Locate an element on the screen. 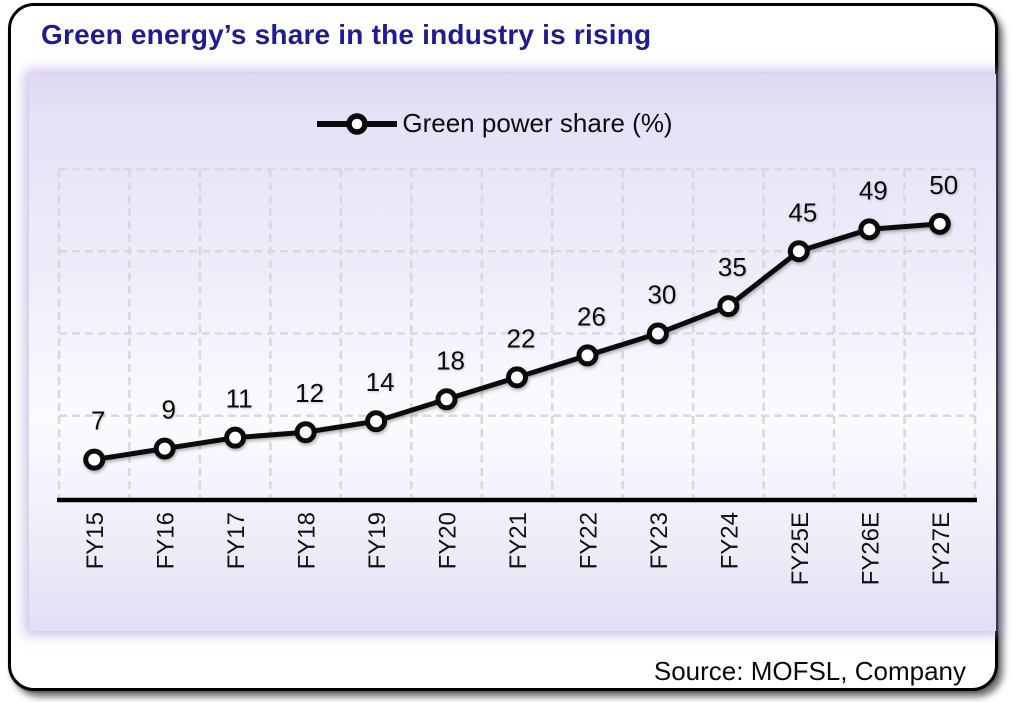 This screenshot has height=702, width=1014. chart-legend: Green power share (%) is located at coordinates (494, 123).